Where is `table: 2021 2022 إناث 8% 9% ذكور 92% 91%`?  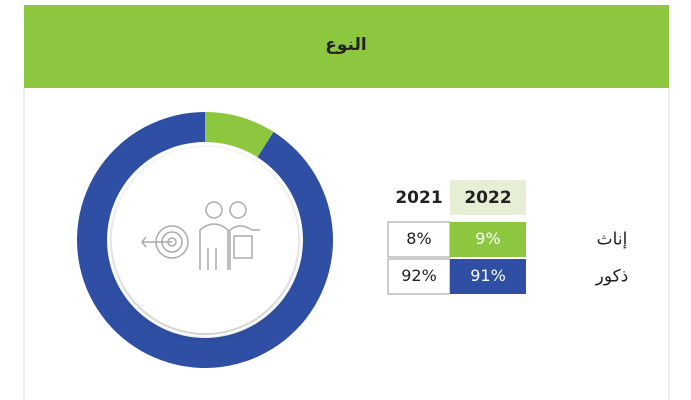
table: 2021 2022 إناث 8% 9% ذكور 92% 91% is located at coordinates (508, 237).